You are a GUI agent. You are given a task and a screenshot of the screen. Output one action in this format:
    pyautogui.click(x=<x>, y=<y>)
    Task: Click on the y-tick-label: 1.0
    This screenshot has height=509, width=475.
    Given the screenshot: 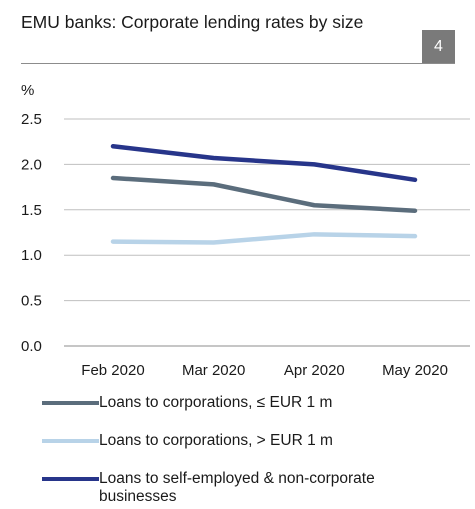 What is the action you would take?
    pyautogui.click(x=31, y=255)
    